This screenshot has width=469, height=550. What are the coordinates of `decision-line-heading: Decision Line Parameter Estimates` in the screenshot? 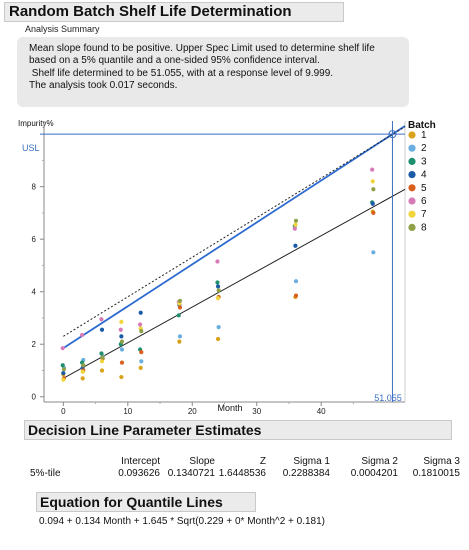 It's located at (238, 430).